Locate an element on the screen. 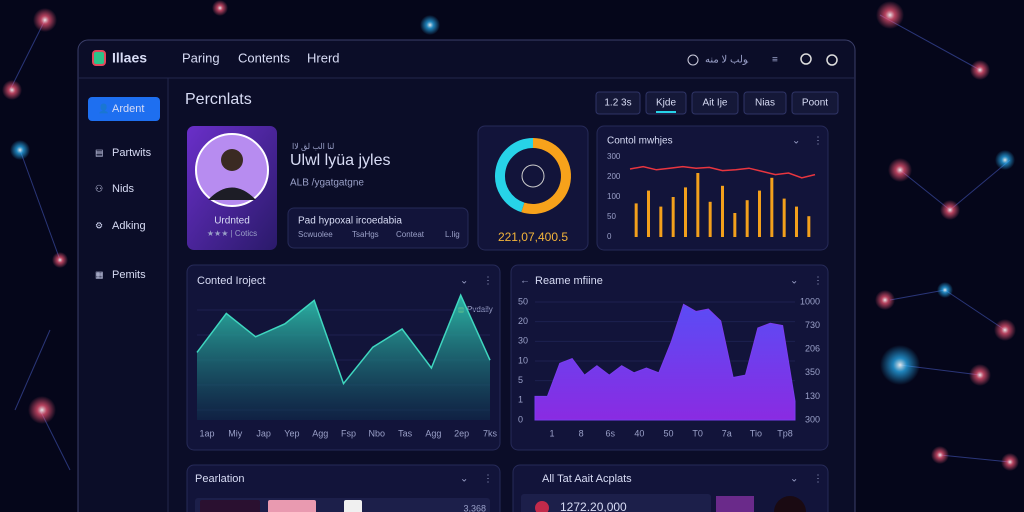 This screenshot has width=1024, height=512. bar-card is located at coordinates (712, 188).